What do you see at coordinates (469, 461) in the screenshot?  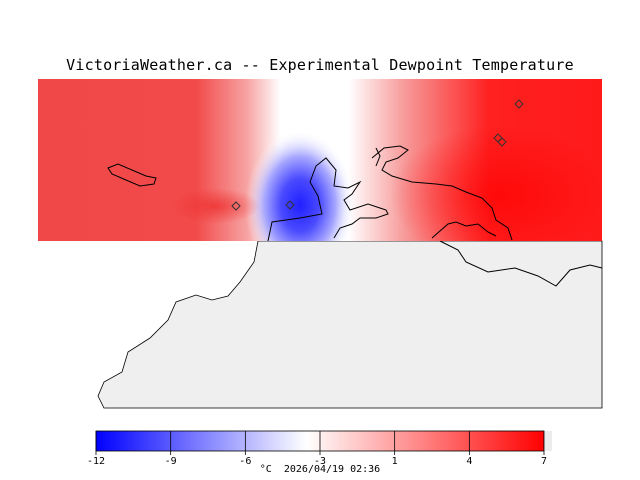 I see `colorbar-tick-label: 4` at bounding box center [469, 461].